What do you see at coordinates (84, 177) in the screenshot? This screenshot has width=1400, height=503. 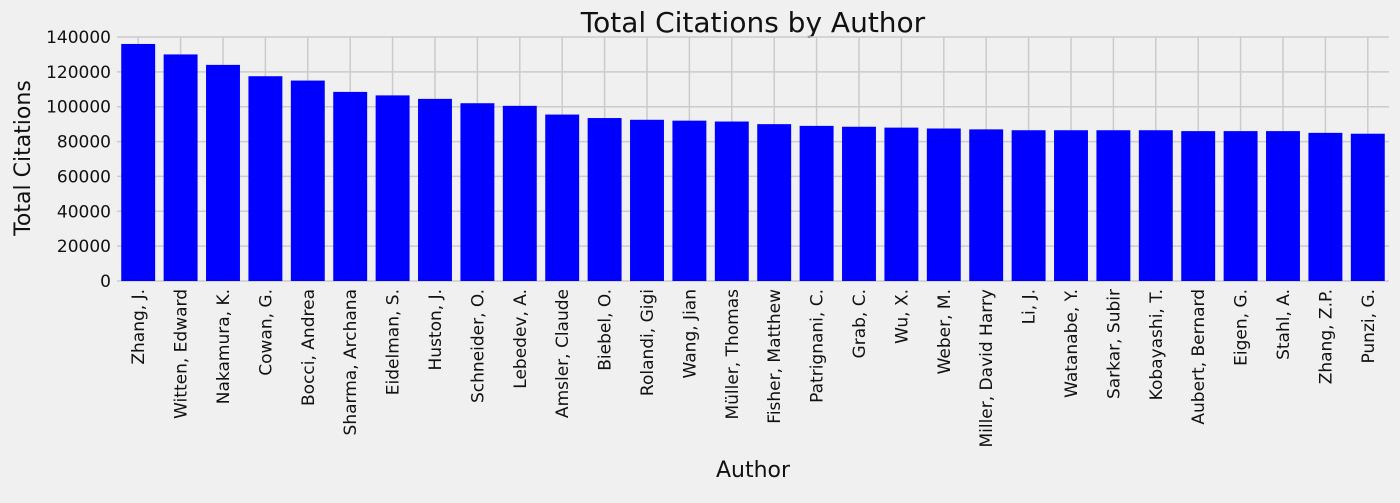 I see `y-tick-label: 60000` at bounding box center [84, 177].